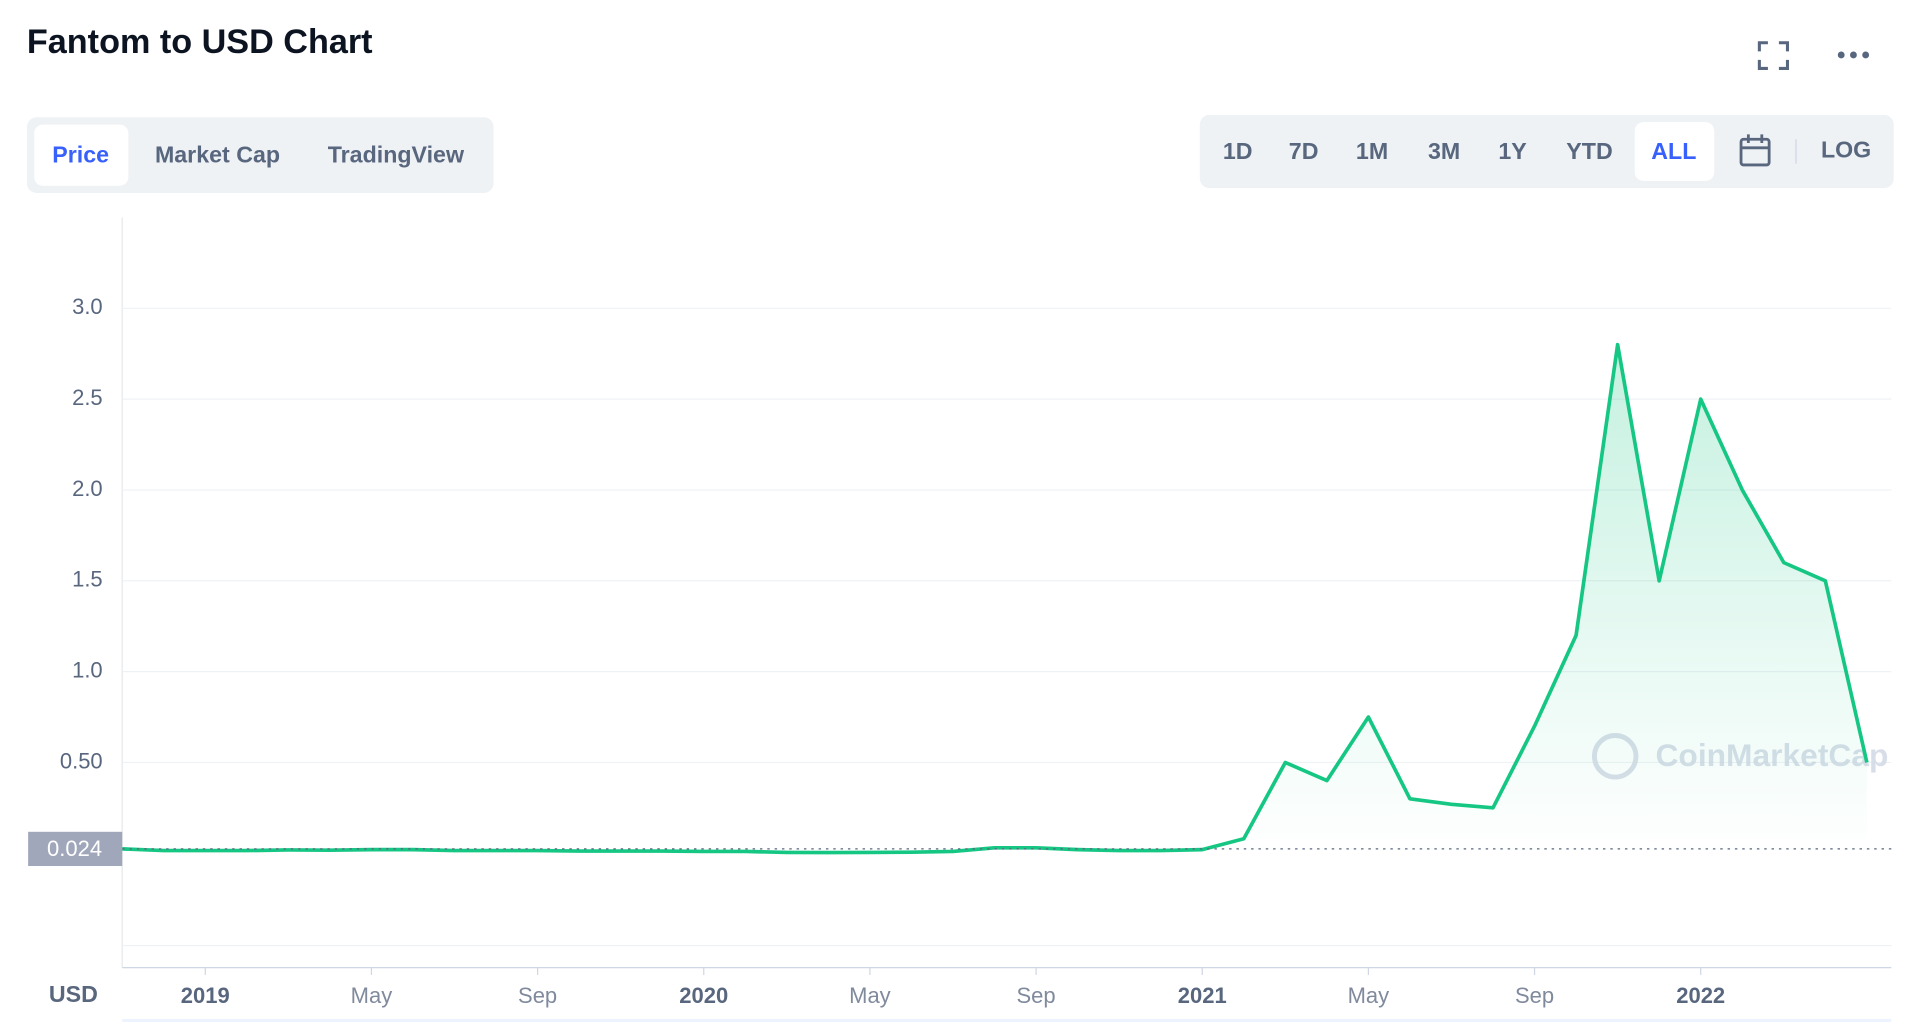 This screenshot has height=1027, width=1906. I want to click on price-label-bg, so click(75, 849).